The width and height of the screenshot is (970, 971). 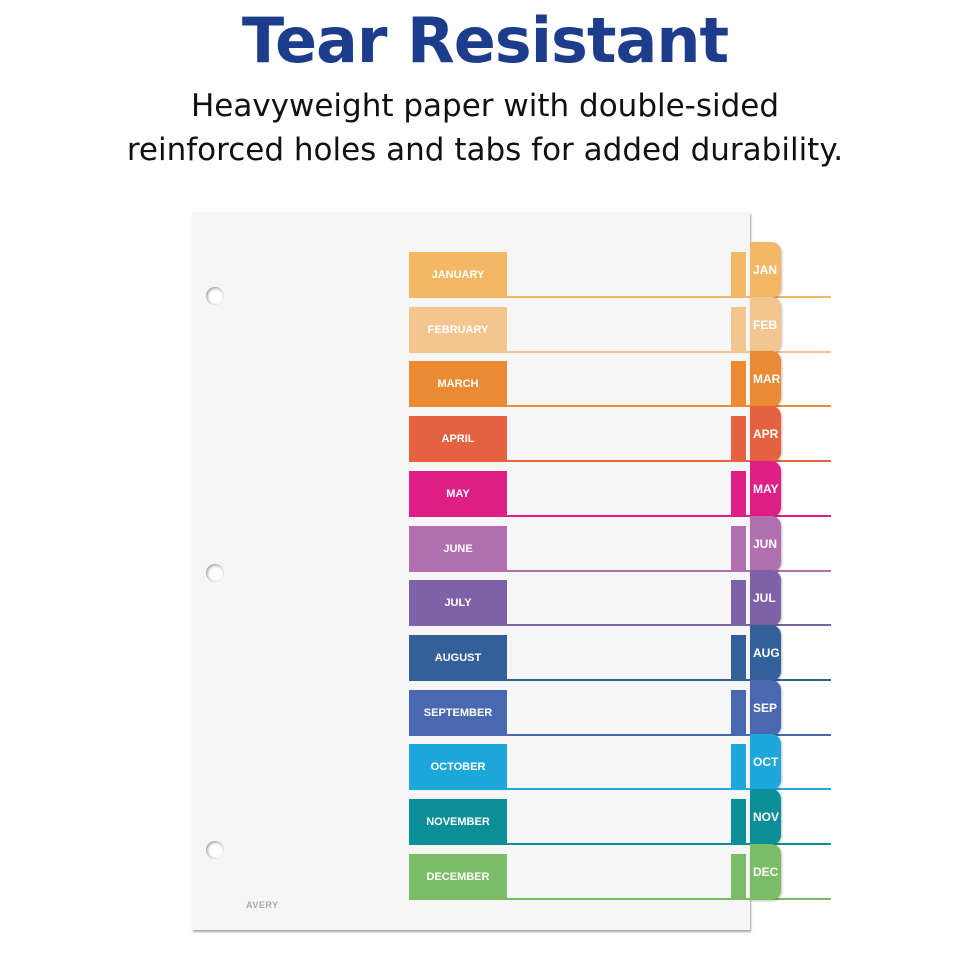 I want to click on month-row: JUNE, so click(x=678, y=548).